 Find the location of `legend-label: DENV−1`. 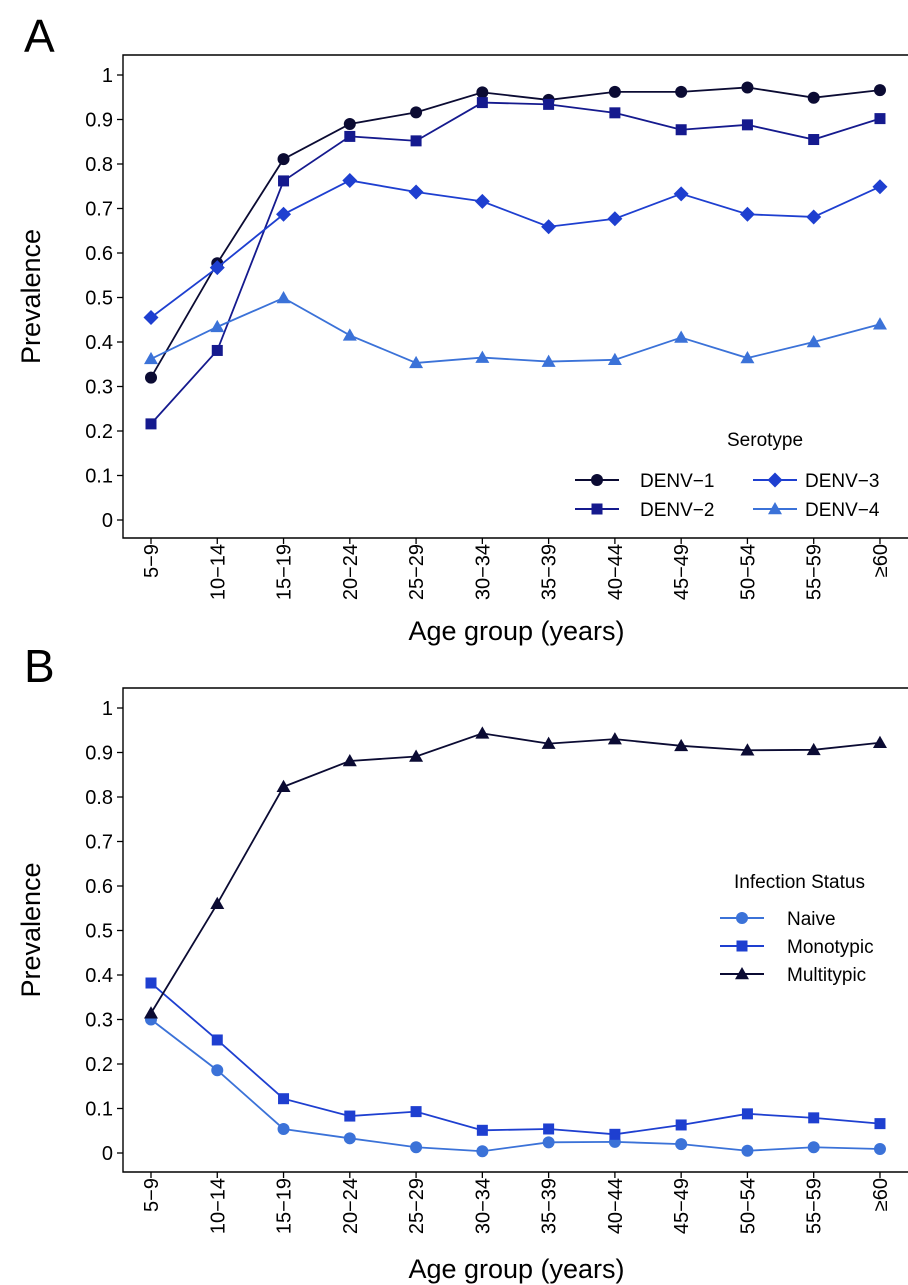

legend-label: DENV−1 is located at coordinates (677, 481).